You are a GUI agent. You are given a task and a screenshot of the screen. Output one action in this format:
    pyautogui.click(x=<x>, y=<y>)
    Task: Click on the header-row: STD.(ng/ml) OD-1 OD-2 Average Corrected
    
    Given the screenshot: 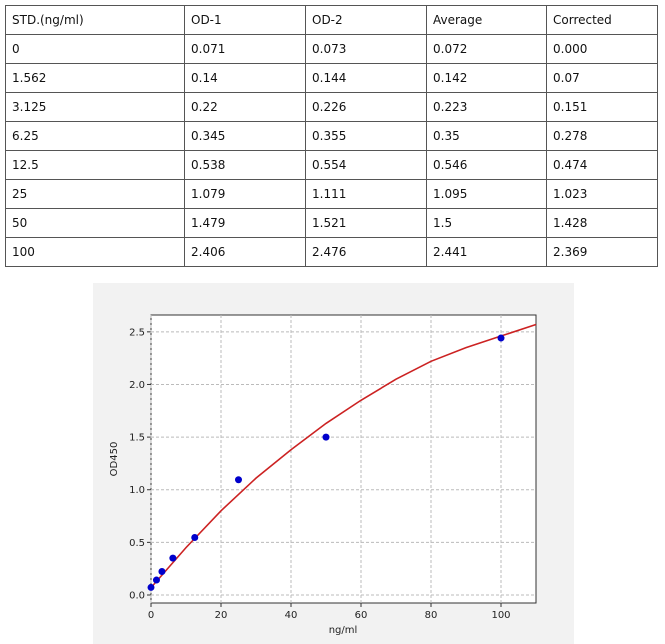 What is the action you would take?
    pyautogui.click(x=331, y=20)
    